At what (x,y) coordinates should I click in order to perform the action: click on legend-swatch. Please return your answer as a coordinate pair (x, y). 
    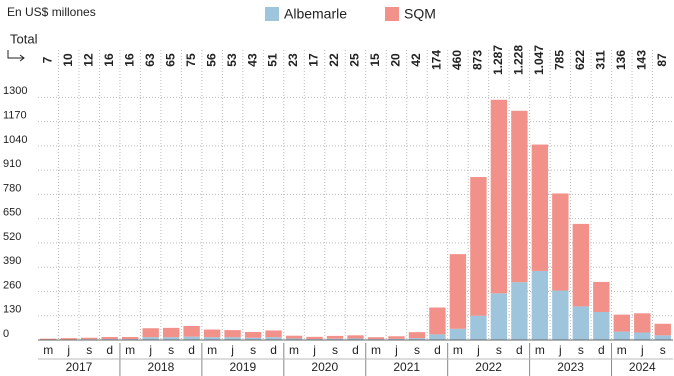
    Looking at the image, I should click on (392, 14).